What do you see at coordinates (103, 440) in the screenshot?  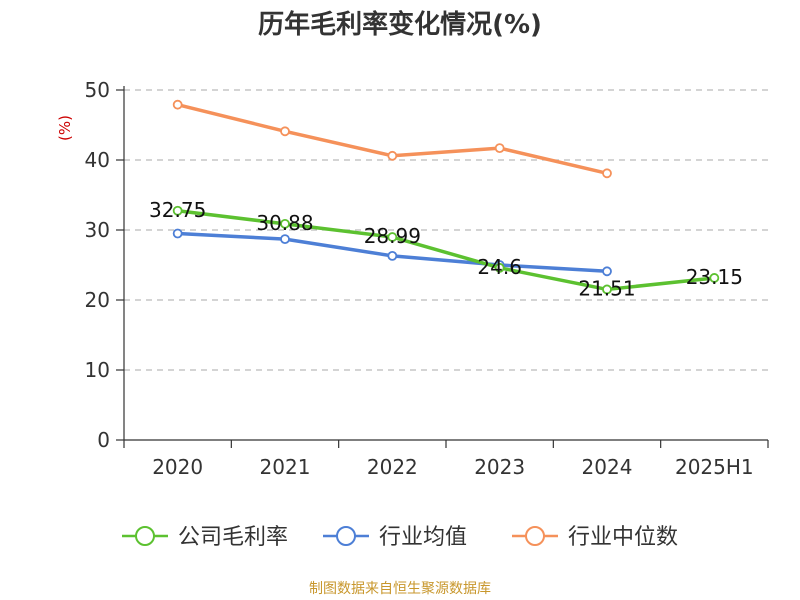 I see `y-tick-label: 0` at bounding box center [103, 440].